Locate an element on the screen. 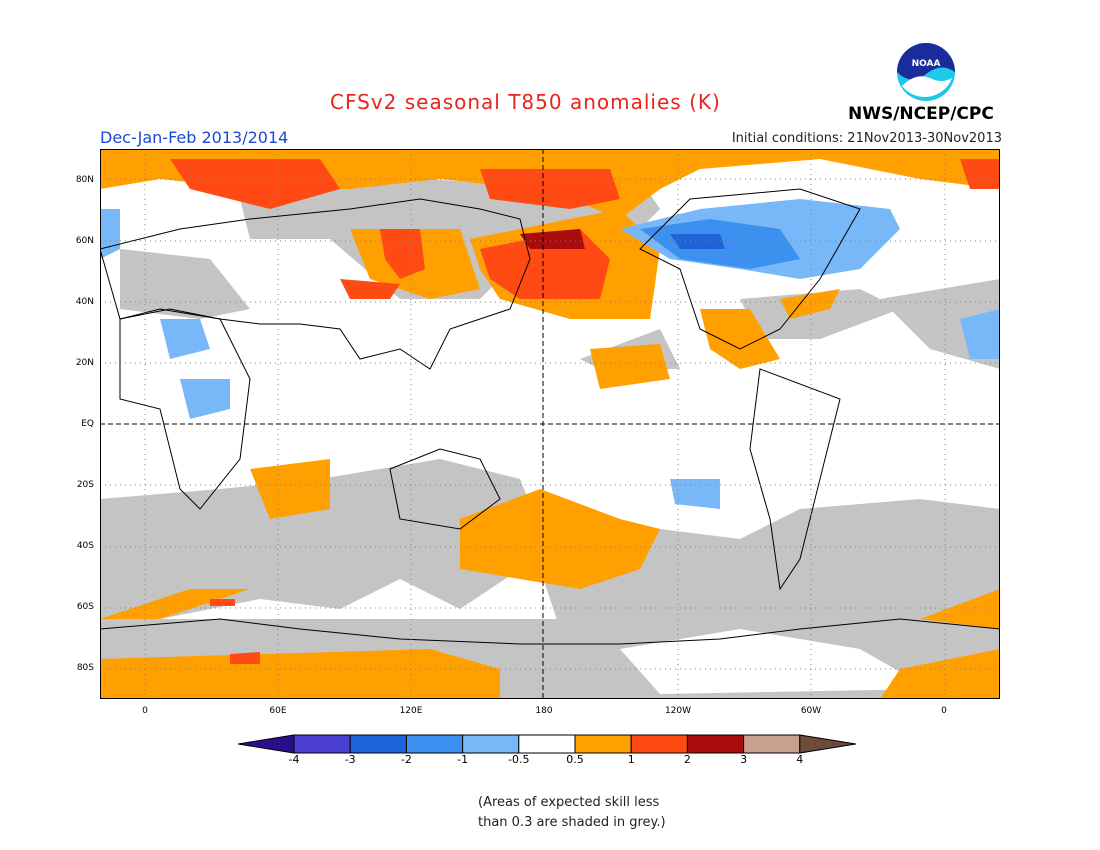  map-title: CFSv2 seasonal T850 anomalies (K) is located at coordinates (525, 102).